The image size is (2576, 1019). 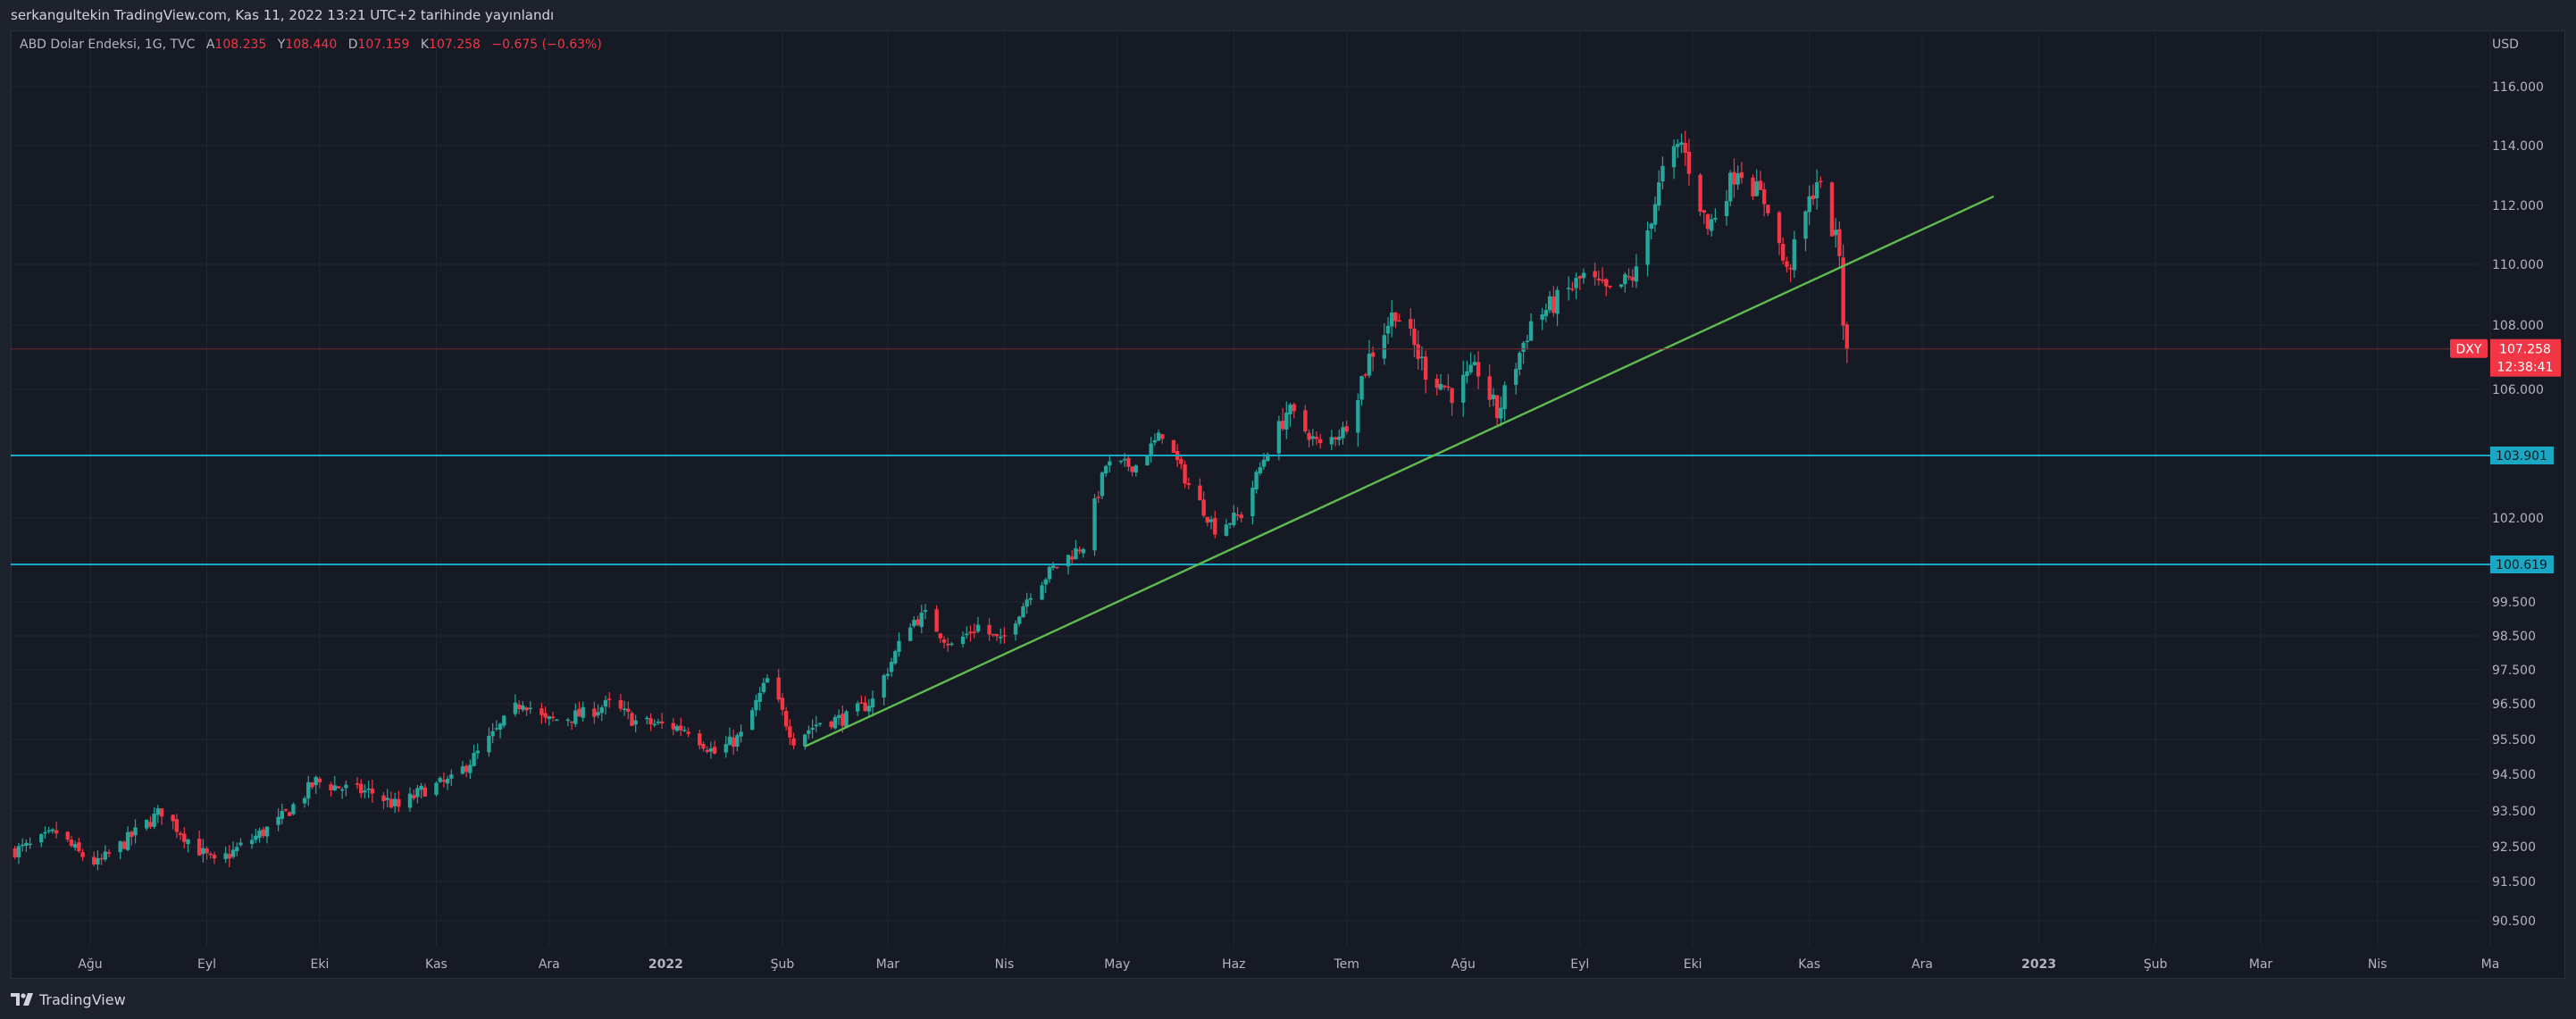 What do you see at coordinates (69, 1000) in the screenshot?
I see `tradingview-logo: TradingView` at bounding box center [69, 1000].